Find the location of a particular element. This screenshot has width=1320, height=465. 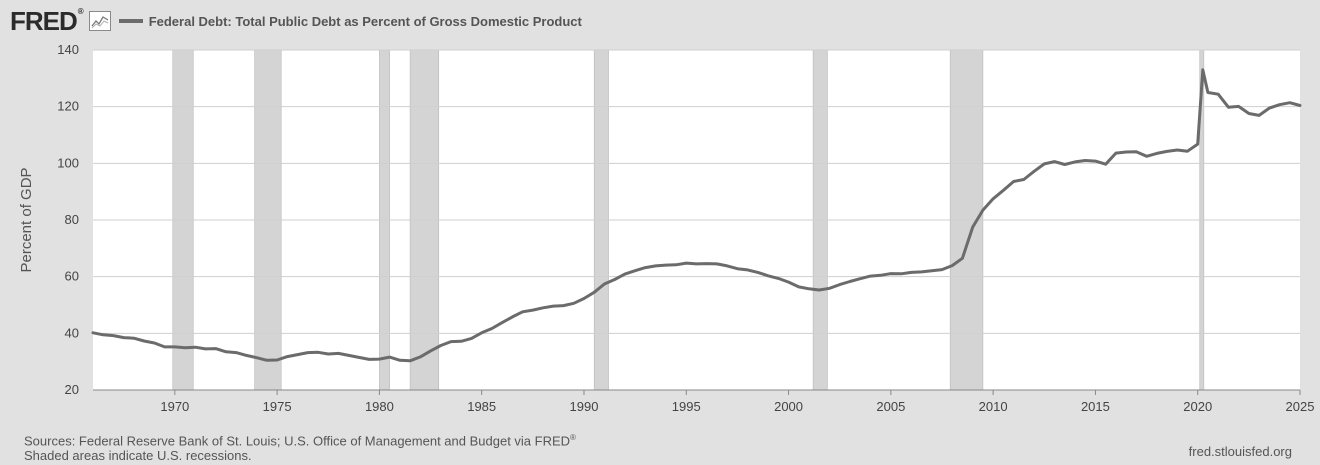

y-tick-label: 100 is located at coordinates (68, 162).